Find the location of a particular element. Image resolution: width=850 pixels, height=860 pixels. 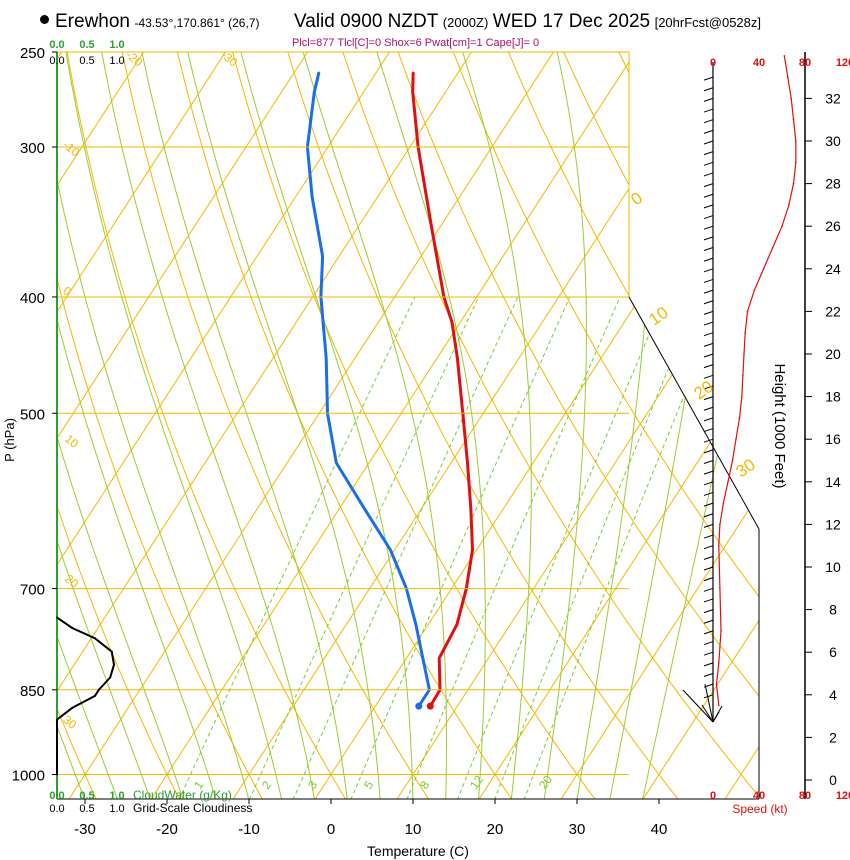

diagonal-border is located at coordinates (694, 413).